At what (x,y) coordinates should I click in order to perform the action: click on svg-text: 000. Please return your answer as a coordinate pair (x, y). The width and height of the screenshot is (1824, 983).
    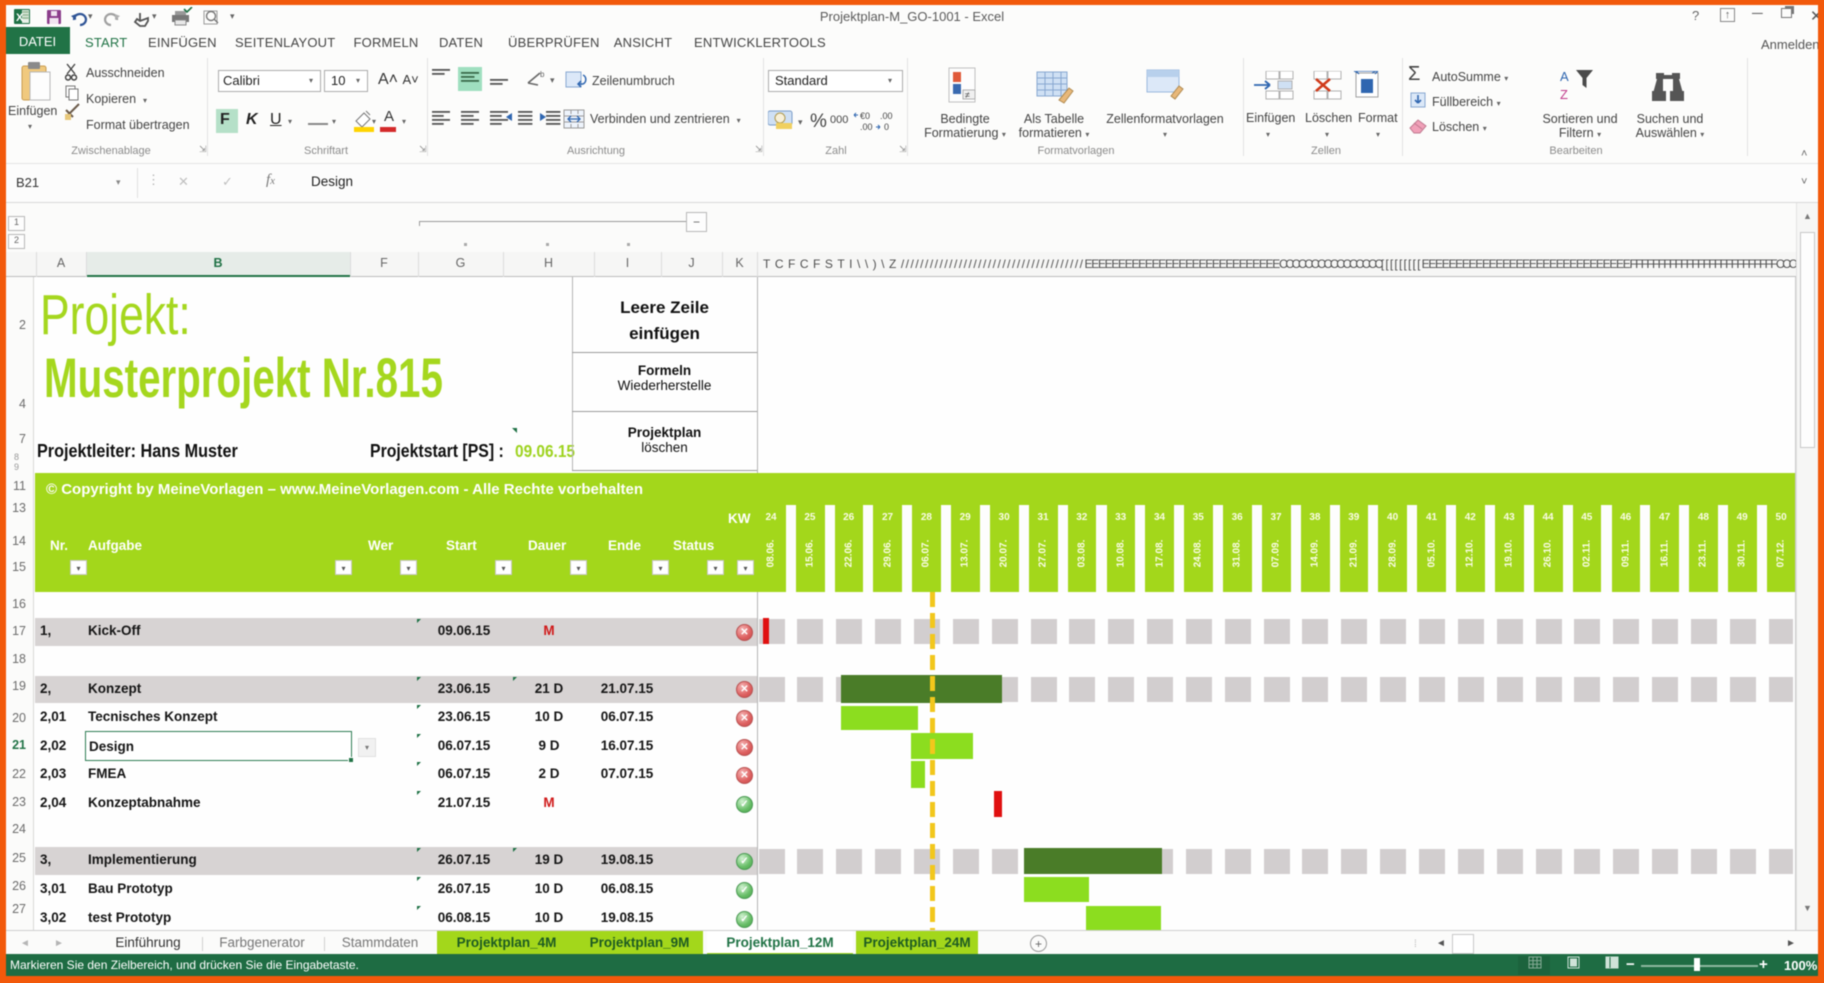
    Looking at the image, I should click on (839, 120).